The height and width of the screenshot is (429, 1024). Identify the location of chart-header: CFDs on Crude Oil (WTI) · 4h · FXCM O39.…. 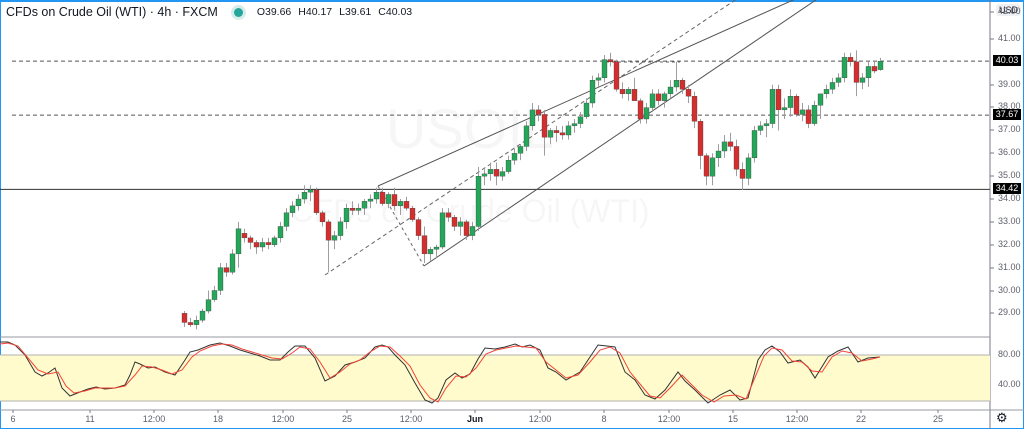
(212, 12).